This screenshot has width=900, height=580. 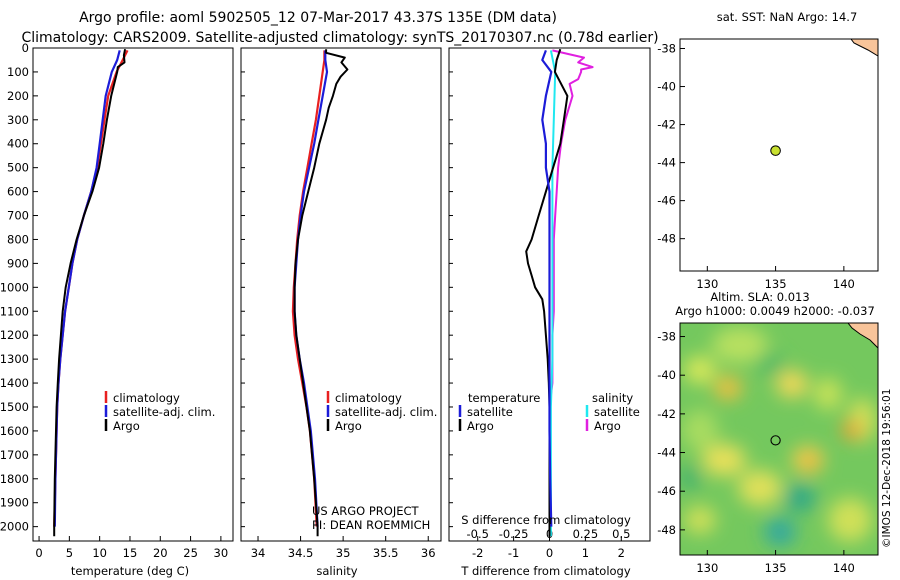 I want to click on salinity-xlabel: salinity, so click(x=336, y=571).